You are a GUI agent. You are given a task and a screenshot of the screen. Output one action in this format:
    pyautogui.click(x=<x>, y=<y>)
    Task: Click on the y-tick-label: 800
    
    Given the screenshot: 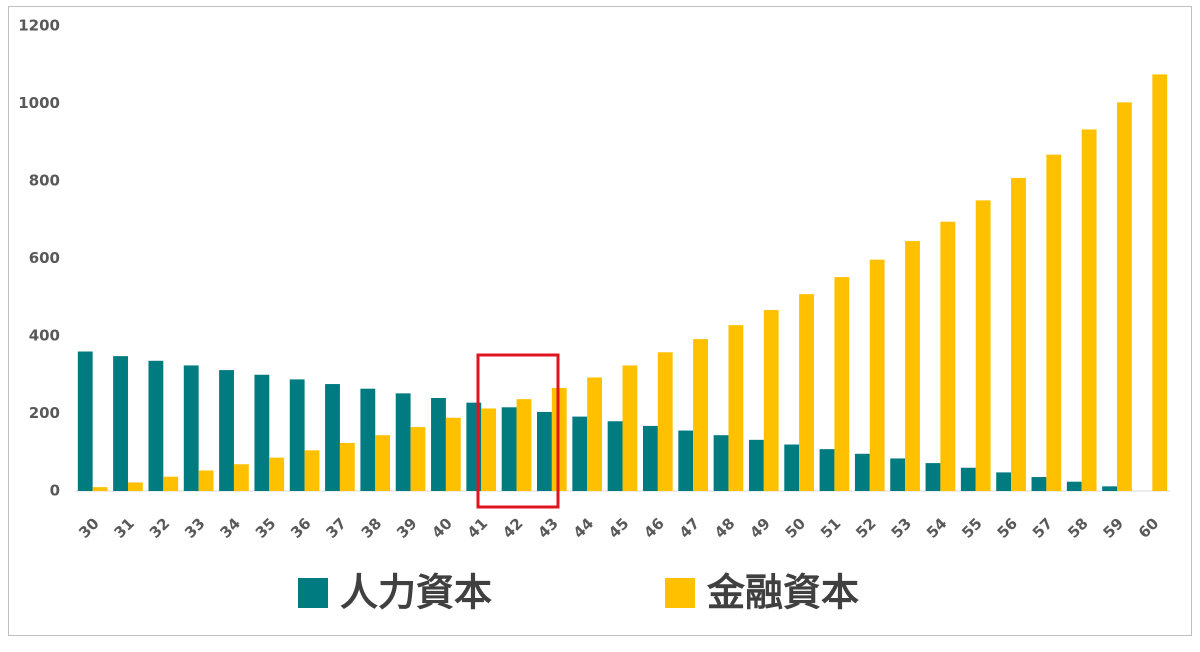 What is the action you would take?
    pyautogui.click(x=44, y=181)
    